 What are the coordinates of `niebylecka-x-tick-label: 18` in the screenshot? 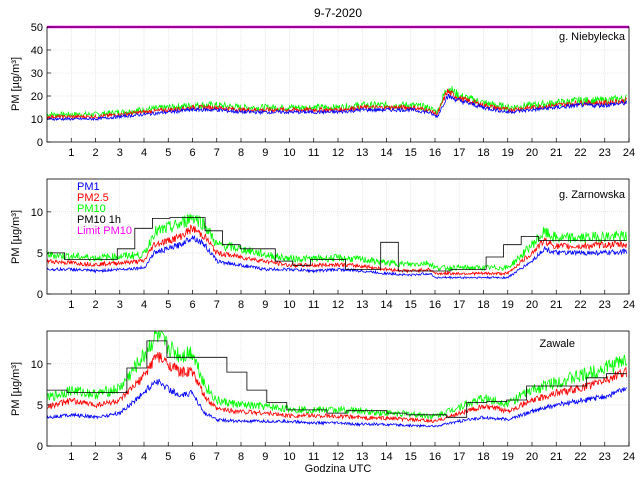 It's located at (483, 153).